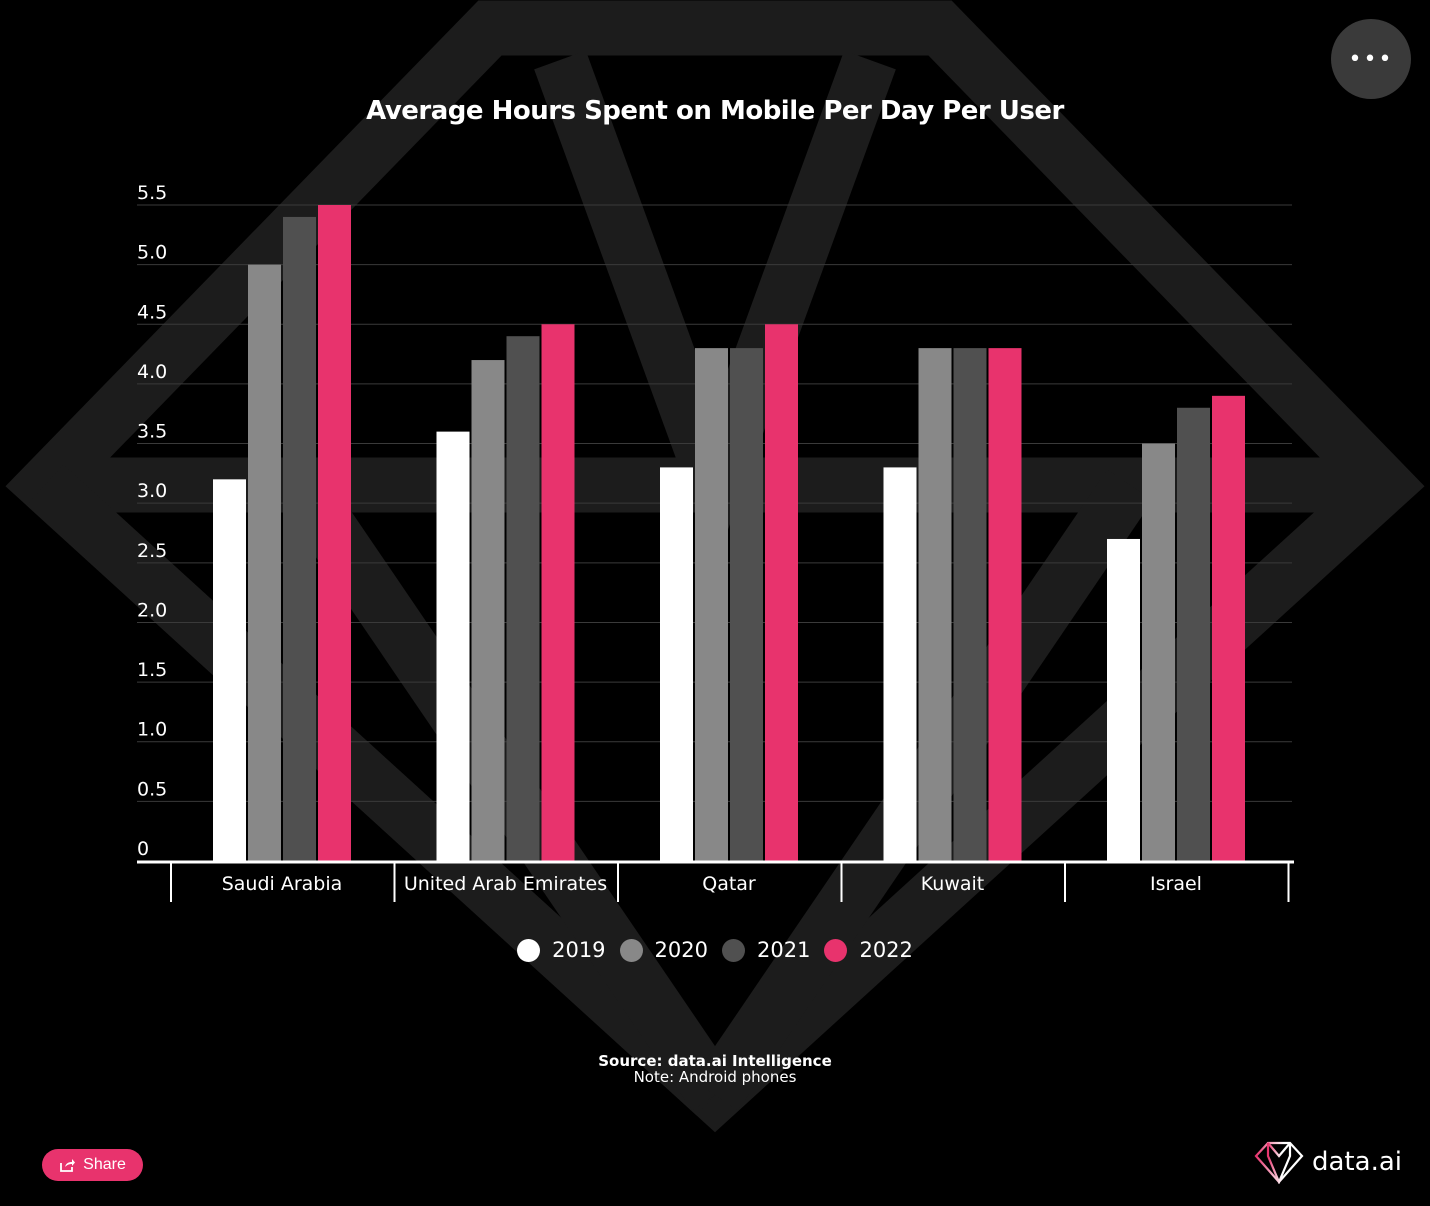 The height and width of the screenshot is (1206, 1430). I want to click on x-tick-label: Israel, so click(1176, 884).